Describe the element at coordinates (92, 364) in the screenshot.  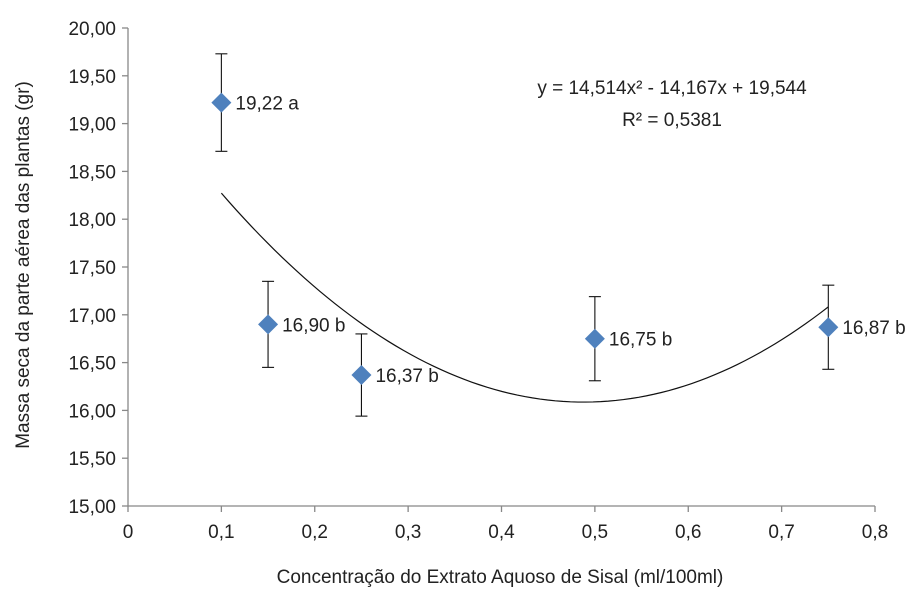
I see `y-tick-label: 16,50` at that location.